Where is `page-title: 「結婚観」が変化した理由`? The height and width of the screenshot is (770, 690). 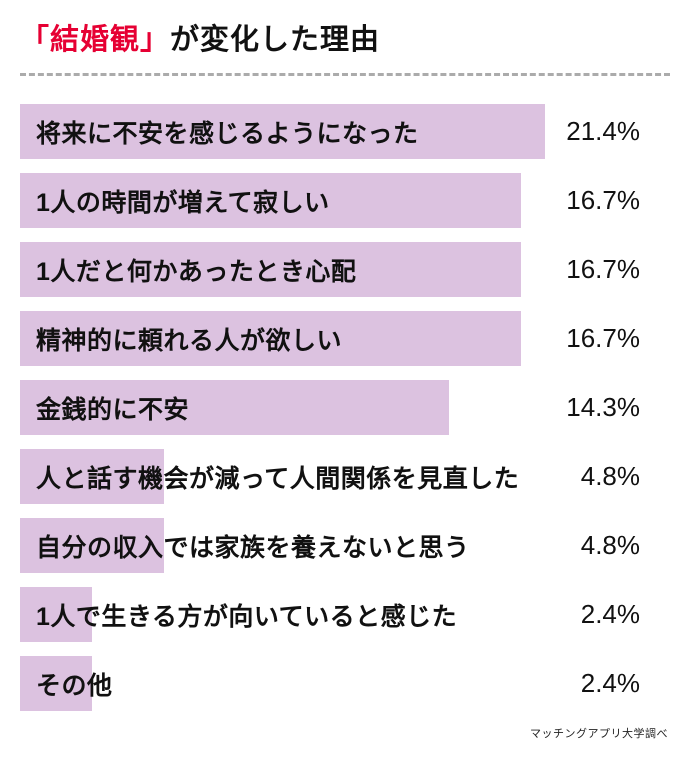 page-title: 「結婚観」が変化した理由 is located at coordinates (345, 40).